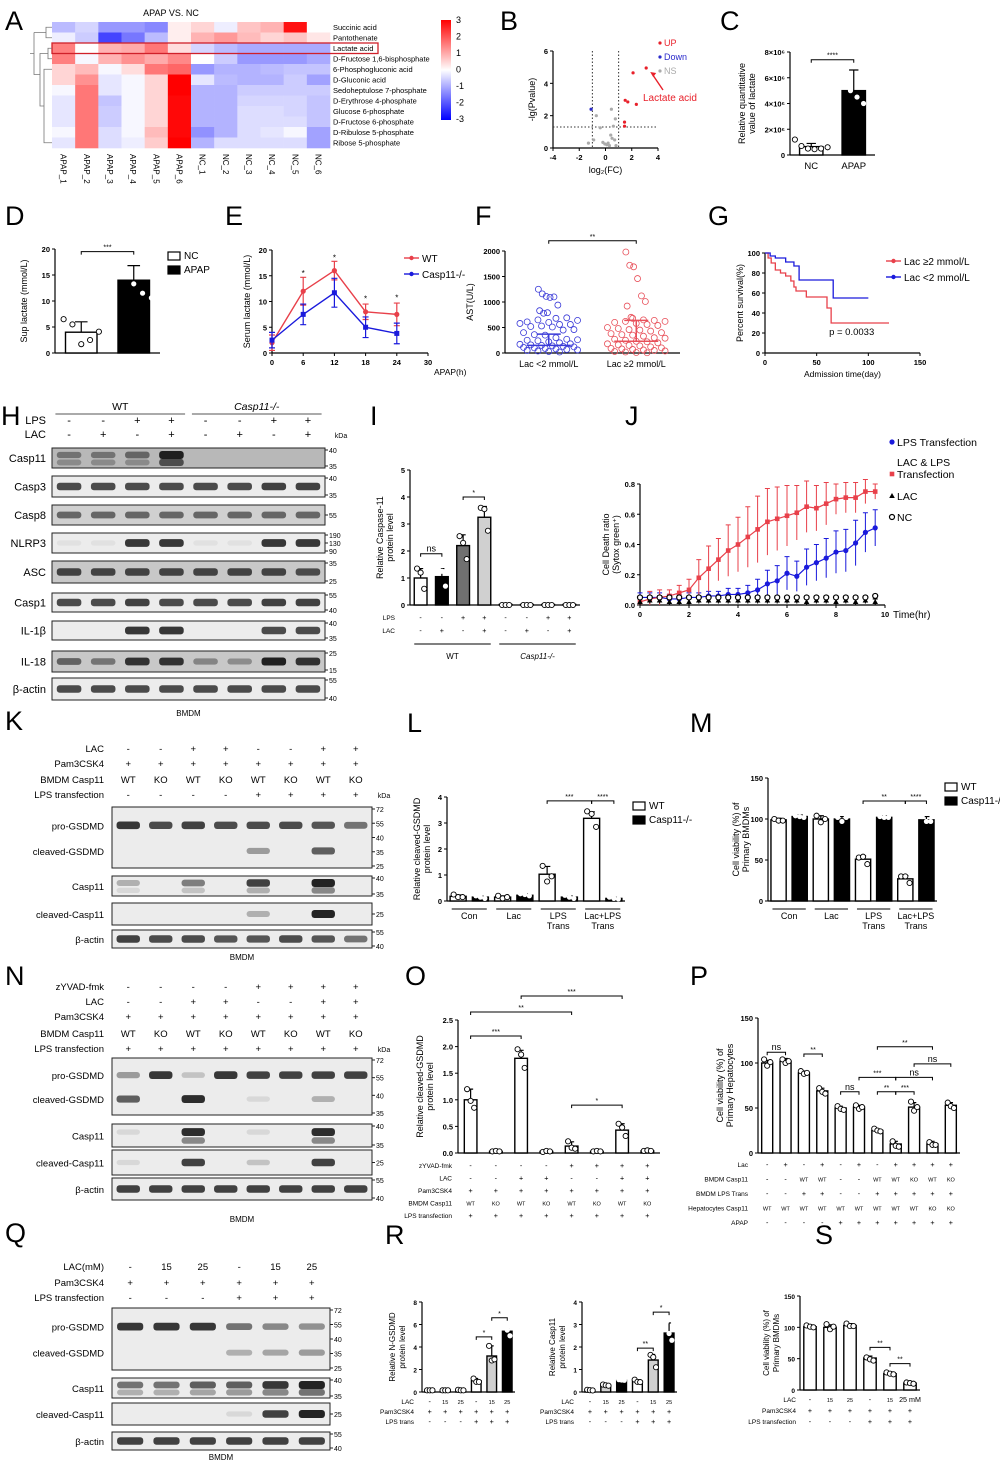 The width and height of the screenshot is (1000, 1464). I want to click on y-axis-label: Cell viability (%) of, so click(720, 1085).